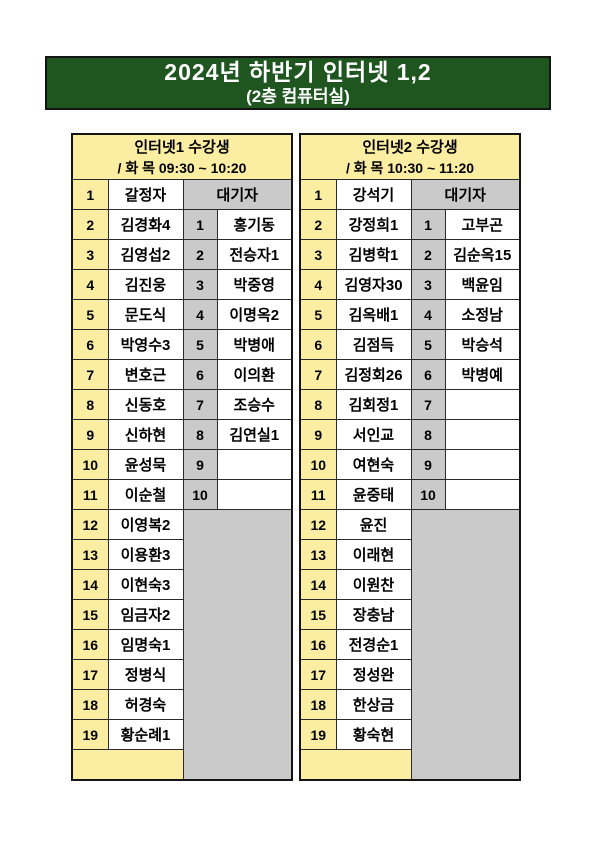 This screenshot has height=849, width=600. What do you see at coordinates (373, 584) in the screenshot?
I see `student-name-cell: 이원찬` at bounding box center [373, 584].